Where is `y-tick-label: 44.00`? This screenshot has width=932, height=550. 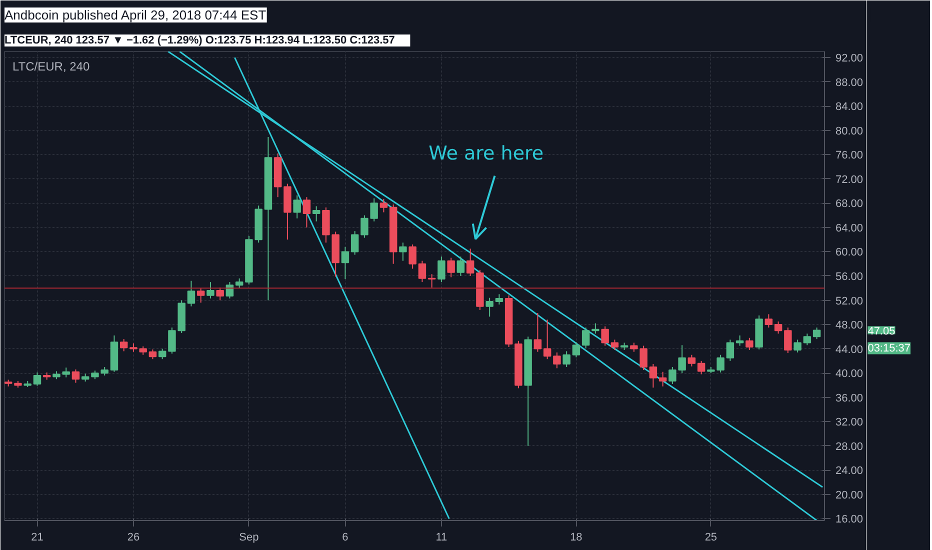
y-tick-label: 44.00 is located at coordinates (850, 350).